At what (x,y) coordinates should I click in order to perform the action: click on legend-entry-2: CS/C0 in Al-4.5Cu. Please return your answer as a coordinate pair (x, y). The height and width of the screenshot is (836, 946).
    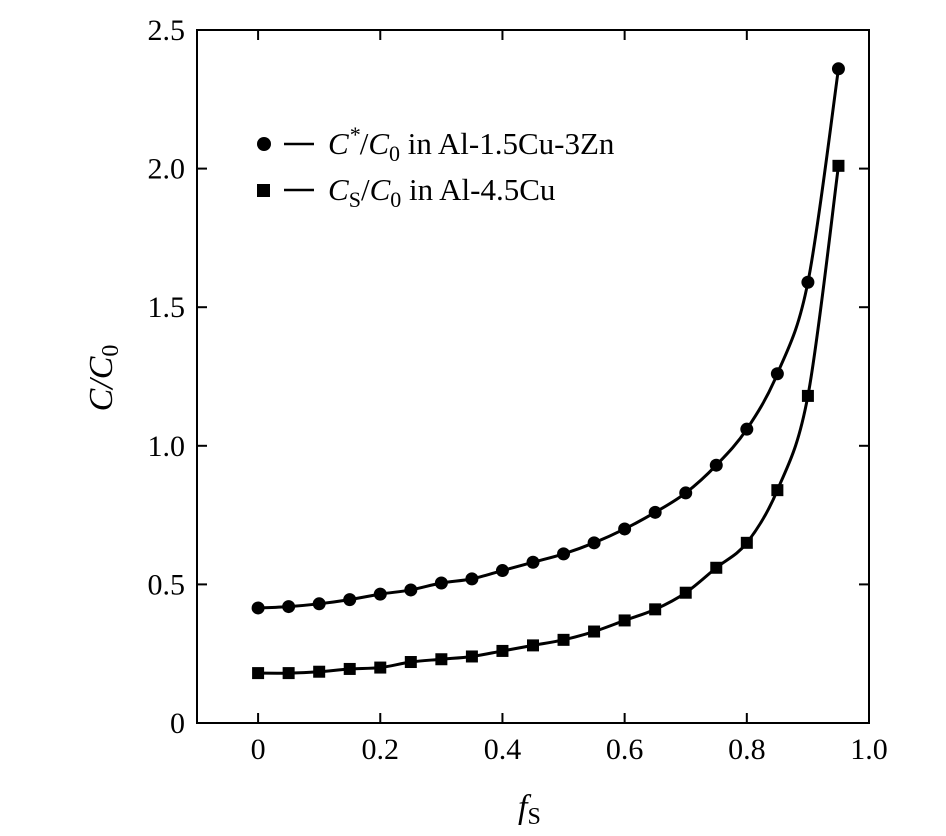
    Looking at the image, I should click on (406, 192).